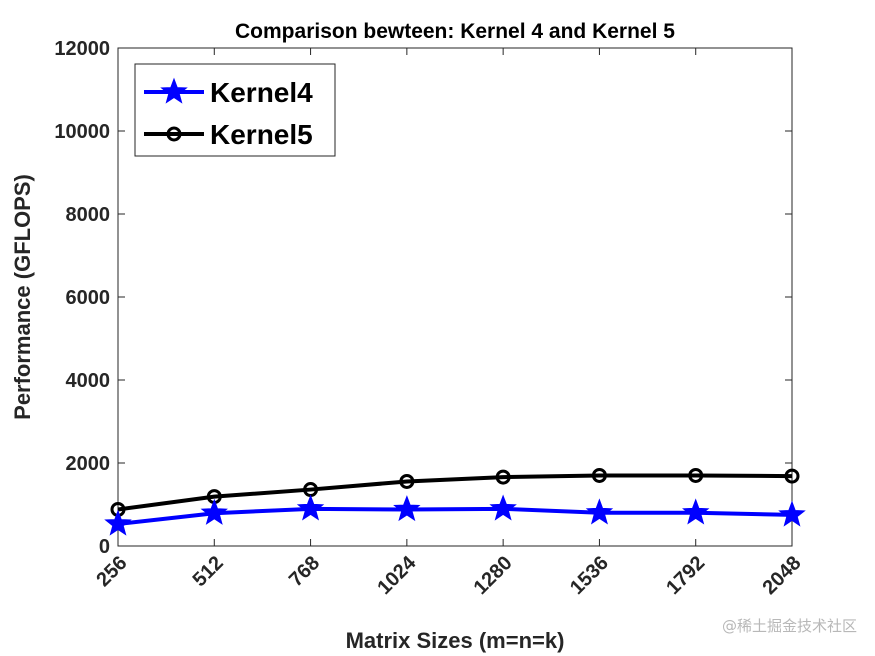 This screenshot has width=875, height=656. I want to click on x-tick-label: 1536, so click(589, 575).